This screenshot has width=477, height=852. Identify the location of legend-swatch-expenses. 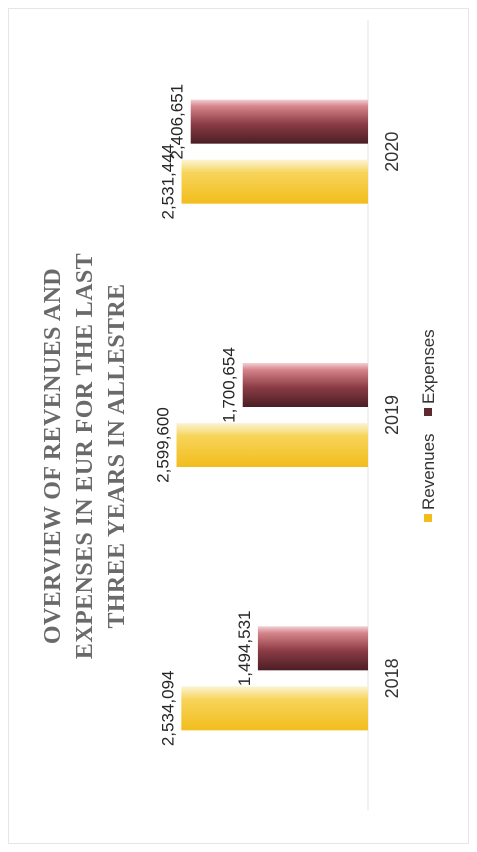
(428, 412).